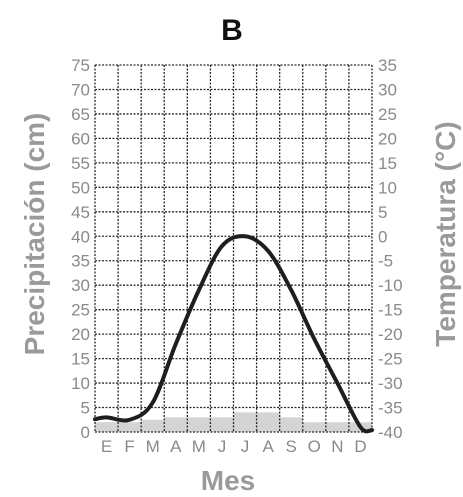  Describe the element at coordinates (387, 114) in the screenshot. I see `y-tick-label-right: 25` at that location.